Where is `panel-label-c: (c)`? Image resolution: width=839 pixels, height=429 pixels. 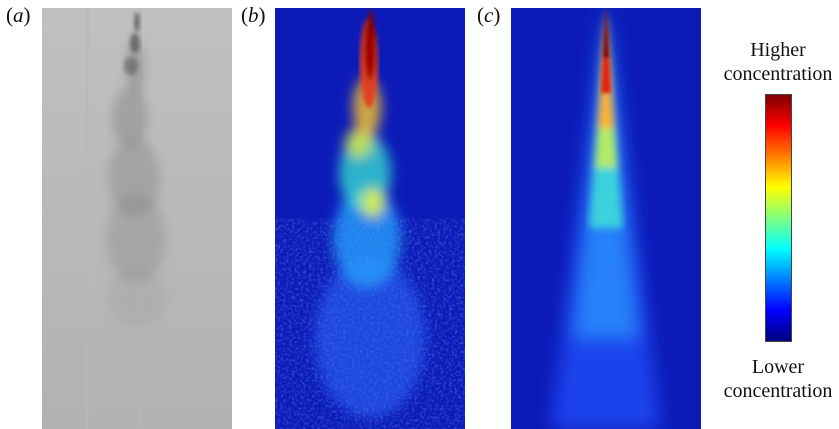 panel-label-c: (c) is located at coordinates (489, 15).